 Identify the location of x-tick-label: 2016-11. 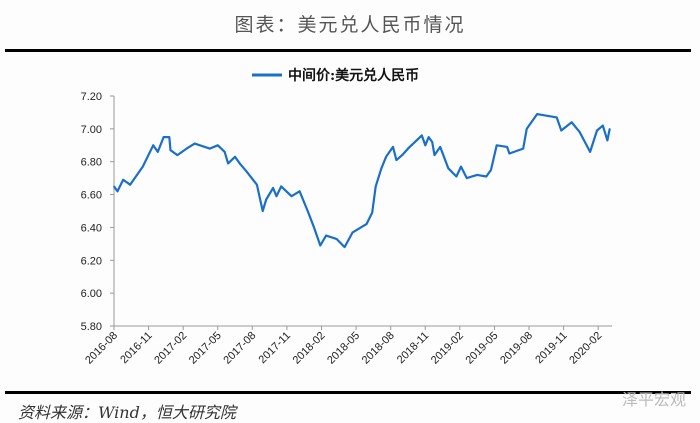
(136, 348).